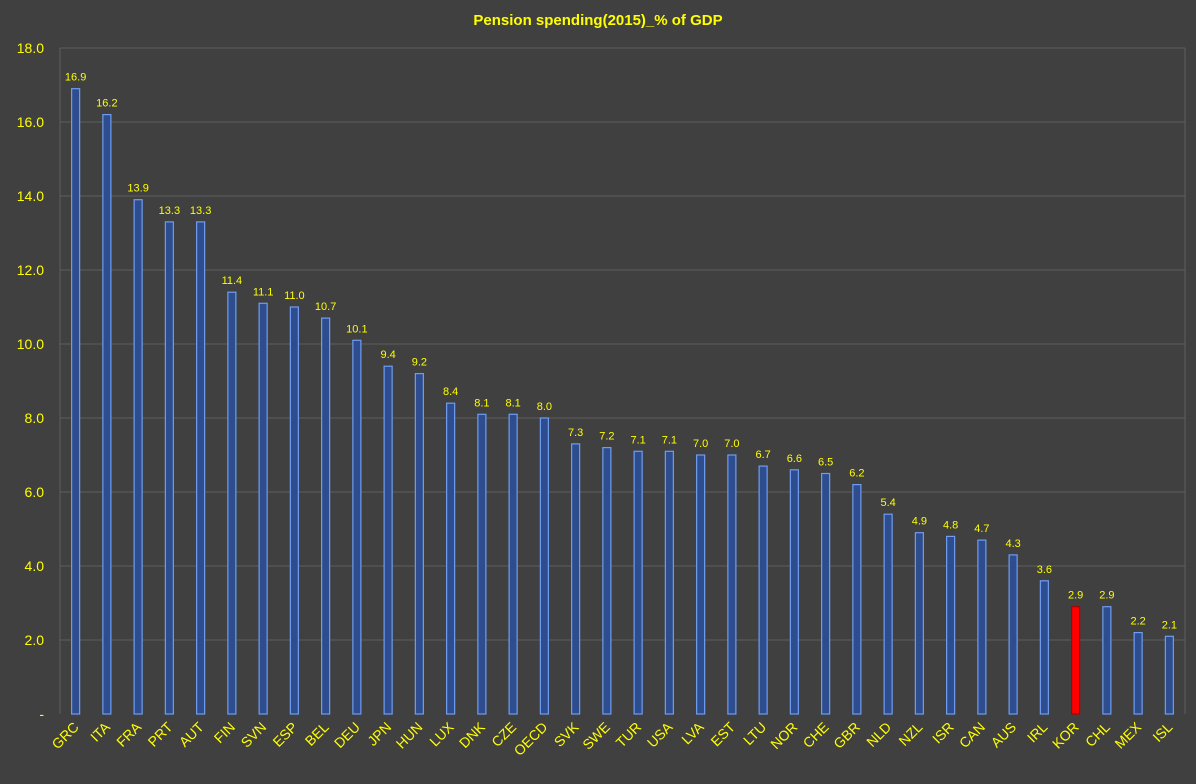  Describe the element at coordinates (284, 734) in the screenshot. I see `x-tick-label-esp: ESP` at that location.